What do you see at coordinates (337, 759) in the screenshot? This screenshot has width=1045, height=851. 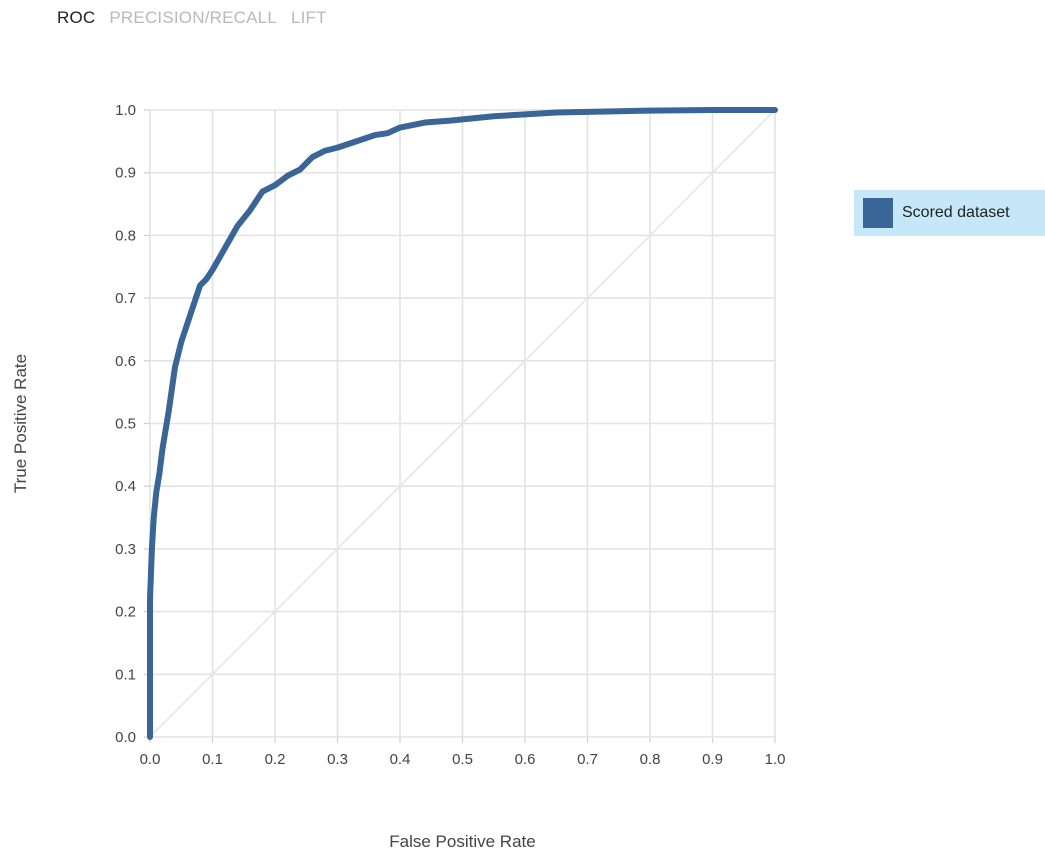 I see `x-tick-label: 0.3` at bounding box center [337, 759].